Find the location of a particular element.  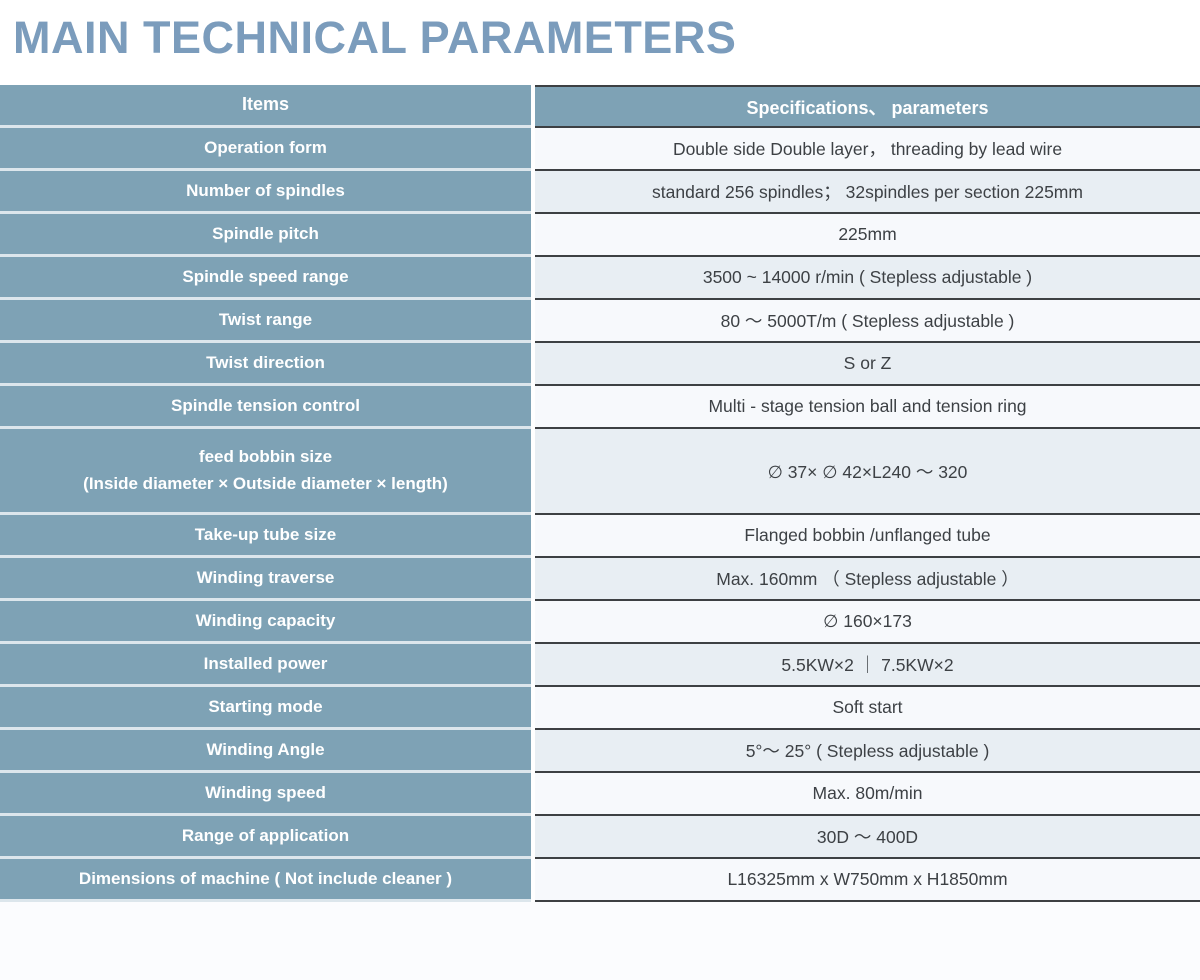

items-header-cell: Items is located at coordinates (265, 106).